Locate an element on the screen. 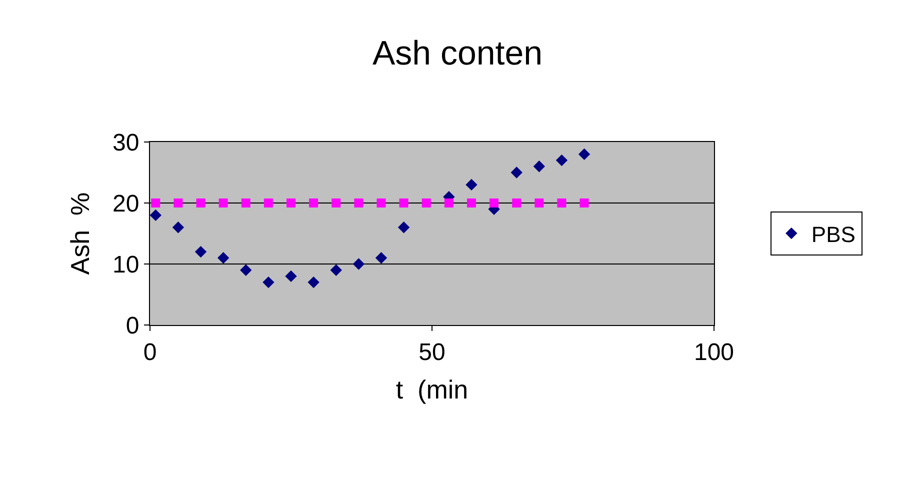 The image size is (915, 478). x-axis-title: t (min is located at coordinates (432, 389).